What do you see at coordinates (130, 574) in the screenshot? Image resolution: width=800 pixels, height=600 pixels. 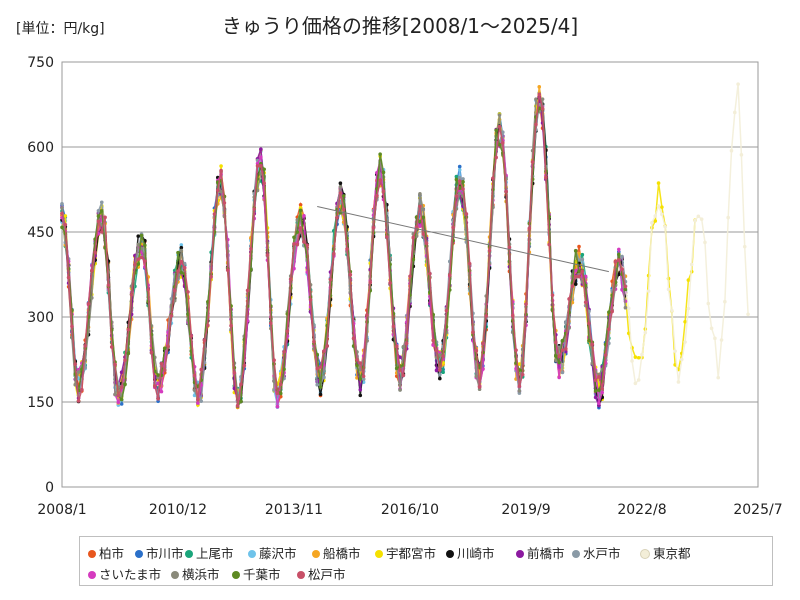 I see `legend-label: さいたま市` at bounding box center [130, 574].